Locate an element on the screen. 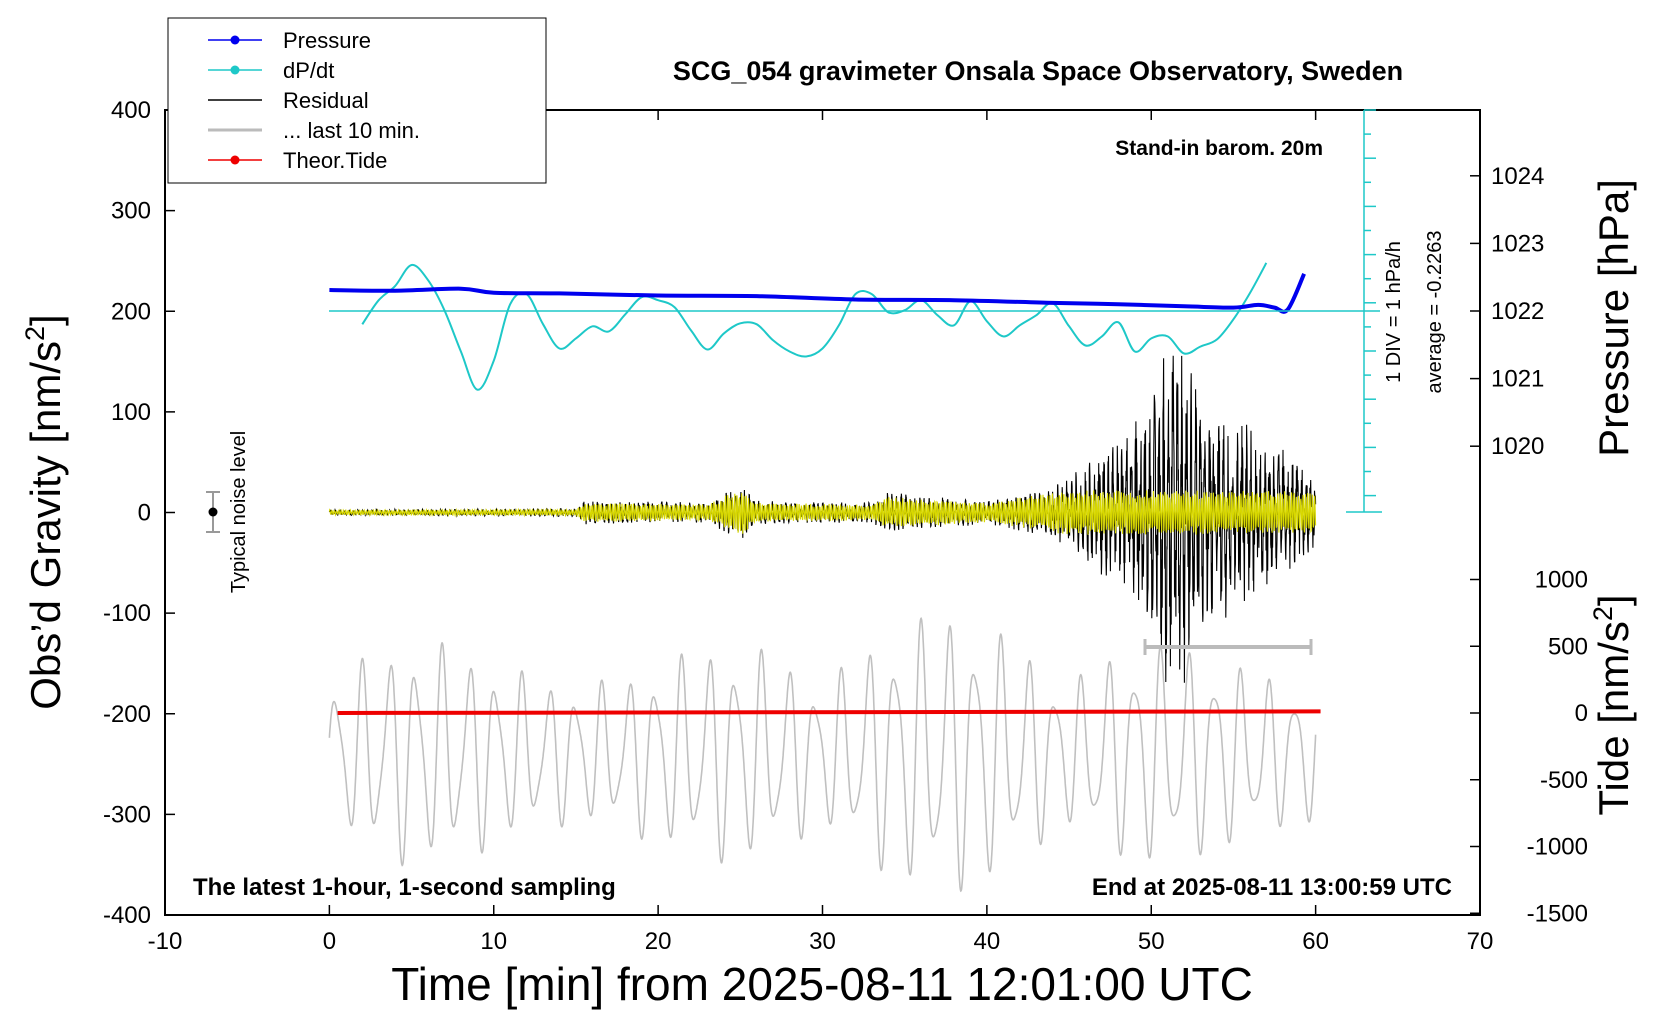  y-axis-label-gravity: Obs’d Gravity [nm/s2] is located at coordinates (44, 511).